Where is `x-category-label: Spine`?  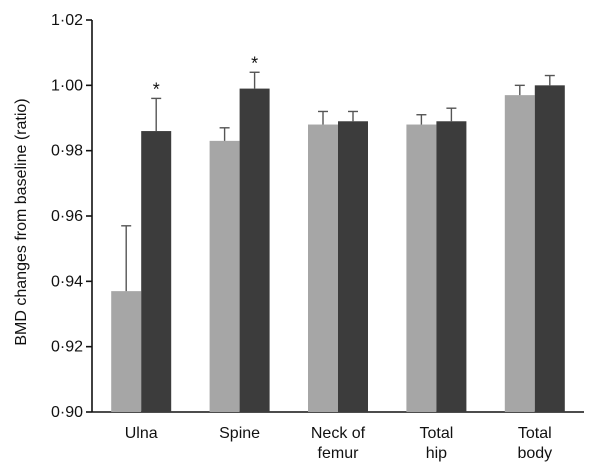 x-category-label: Spine is located at coordinates (239, 433).